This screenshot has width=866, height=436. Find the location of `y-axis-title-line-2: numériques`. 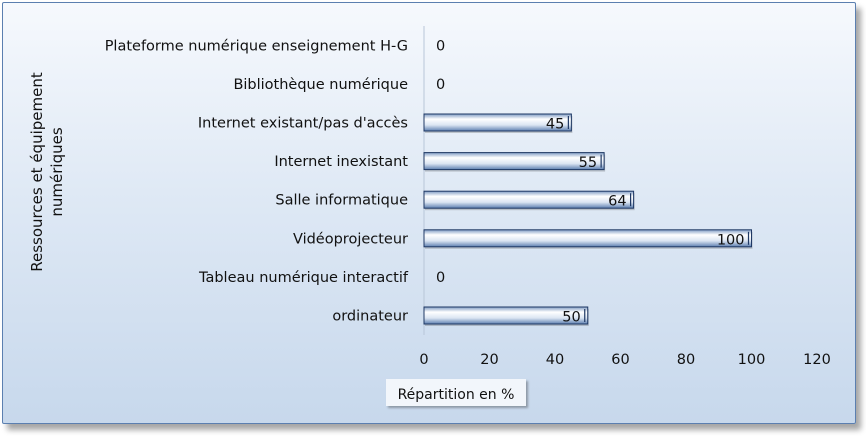

y-axis-title-line-2: numériques is located at coordinates (57, 171).